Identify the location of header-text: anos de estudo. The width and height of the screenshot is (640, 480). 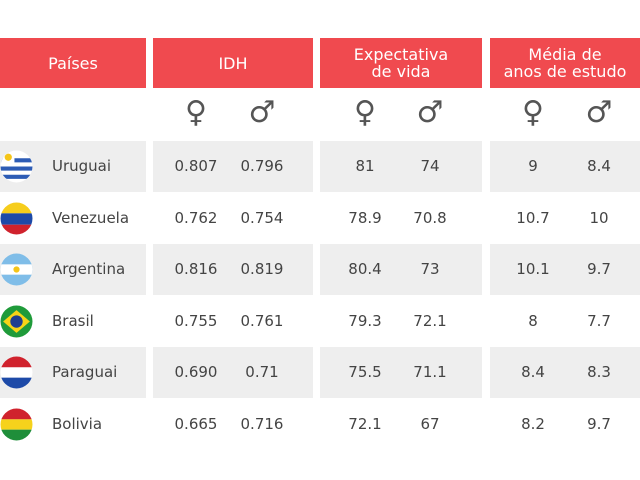
(565, 71).